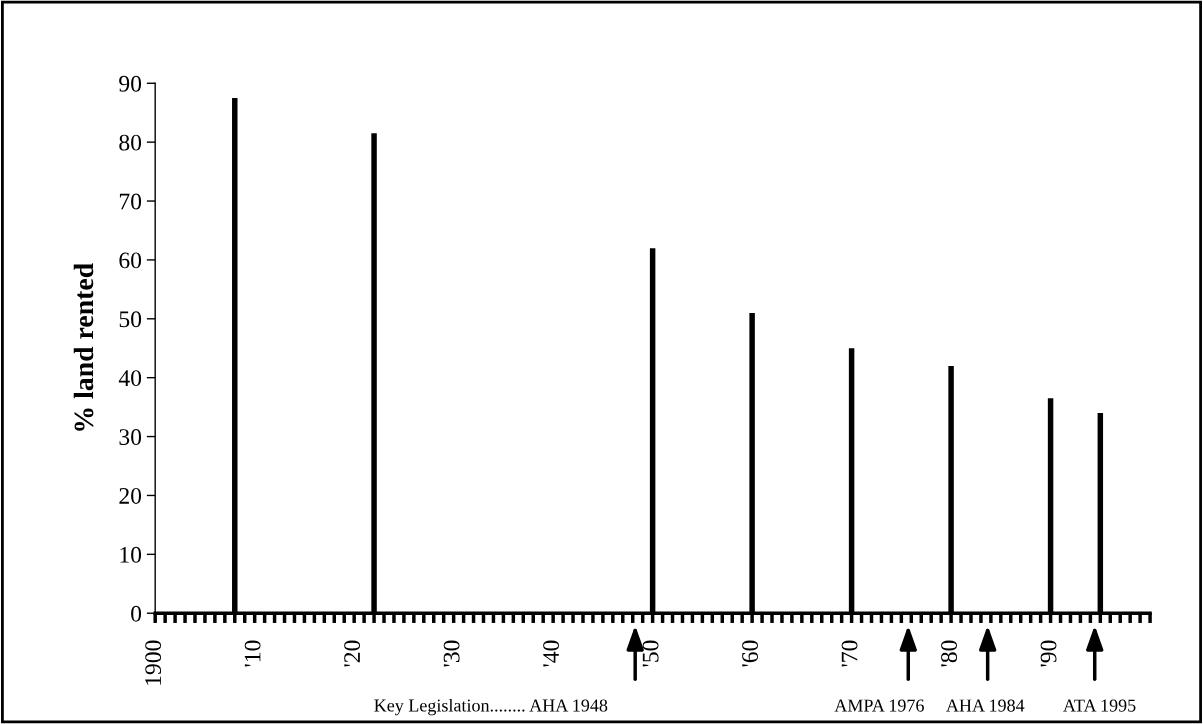 This screenshot has height=724, width=1203. I want to click on text: AMPA 1976, so click(879, 705).